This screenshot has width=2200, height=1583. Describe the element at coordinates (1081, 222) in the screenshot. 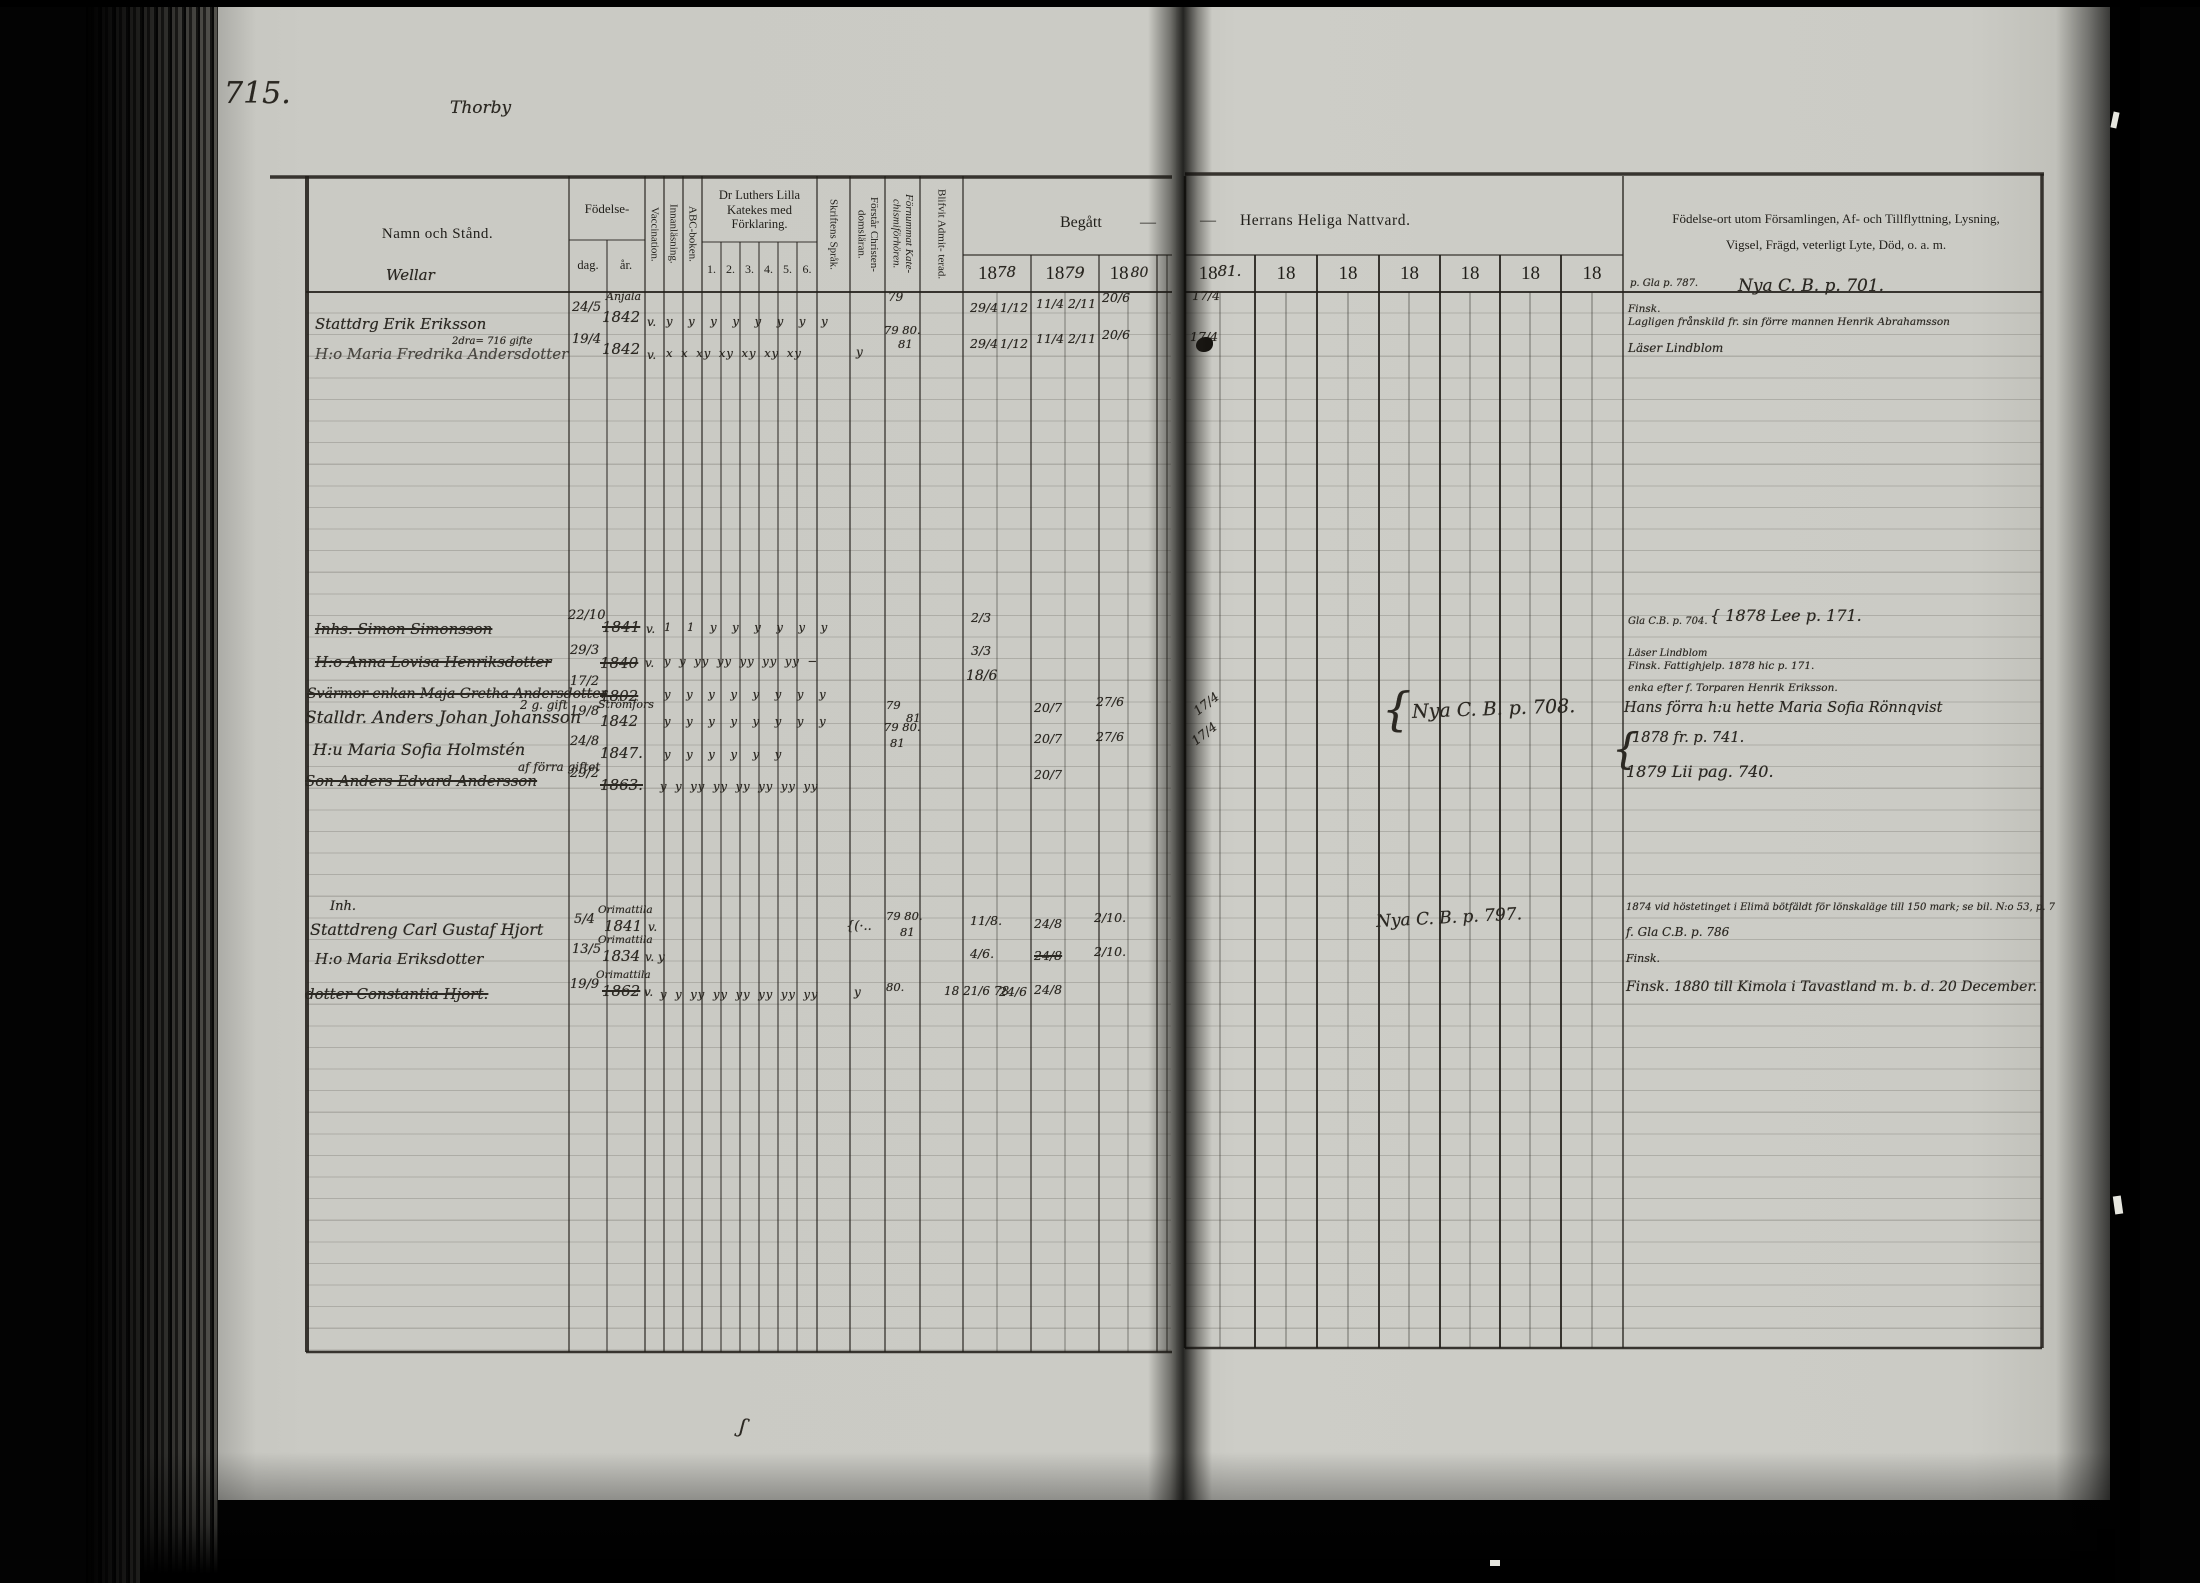

I see `header-begatt: Begått` at that location.